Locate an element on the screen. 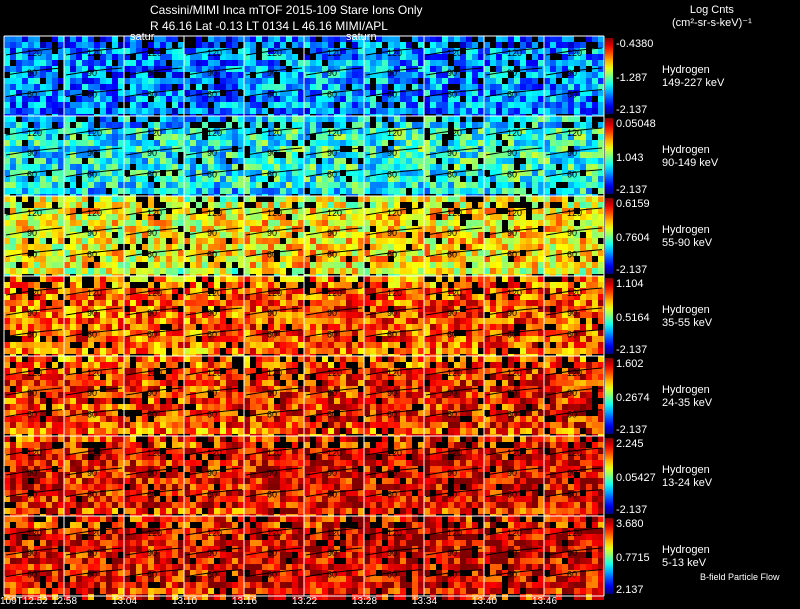 This screenshot has height=609, width=800. time-tick-label: 13:34 is located at coordinates (425, 601).